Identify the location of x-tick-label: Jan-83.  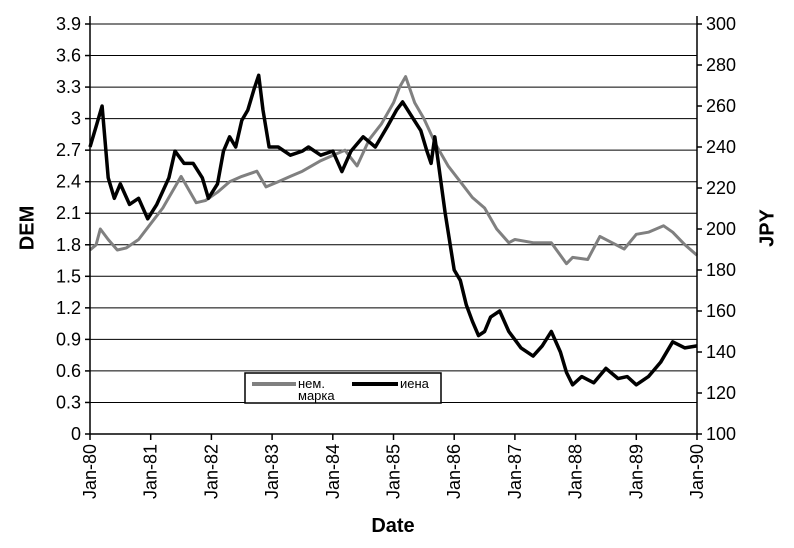
(272, 471).